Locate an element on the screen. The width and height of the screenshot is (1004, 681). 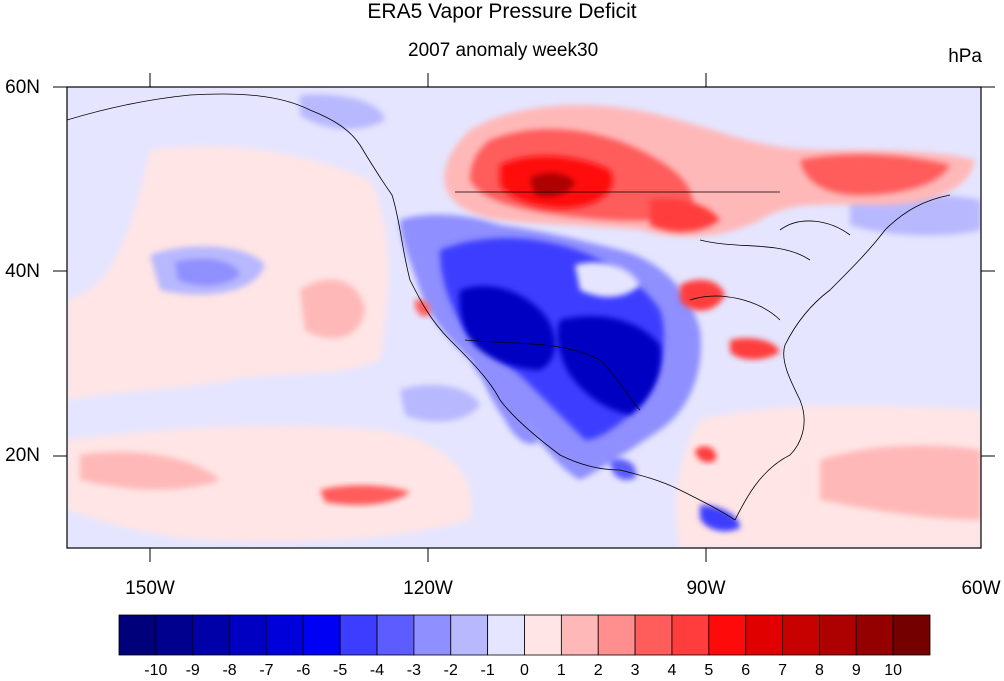
central-plains-light is located at coordinates (607, 279).